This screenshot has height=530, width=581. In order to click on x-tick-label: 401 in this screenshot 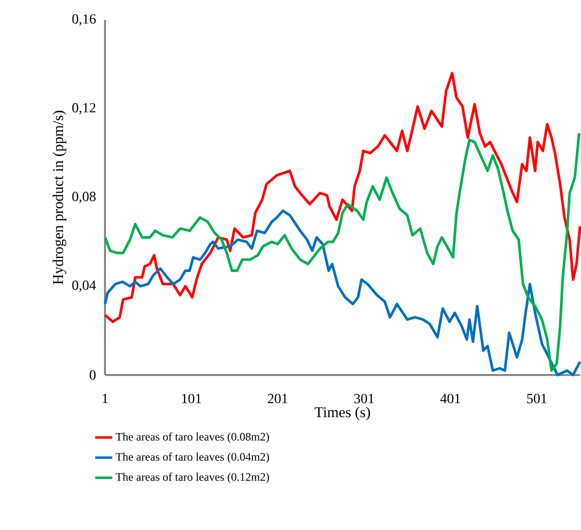, I will do `click(450, 399)`.